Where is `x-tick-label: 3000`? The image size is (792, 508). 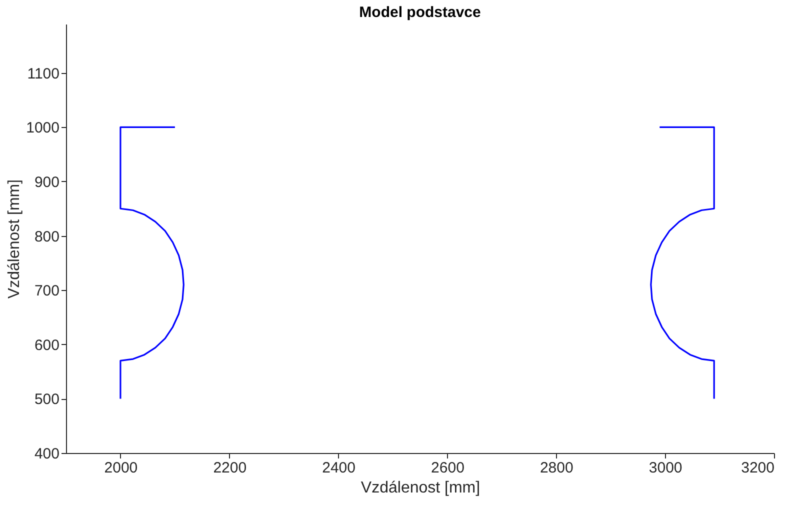
x-tick-label: 3000 is located at coordinates (665, 468).